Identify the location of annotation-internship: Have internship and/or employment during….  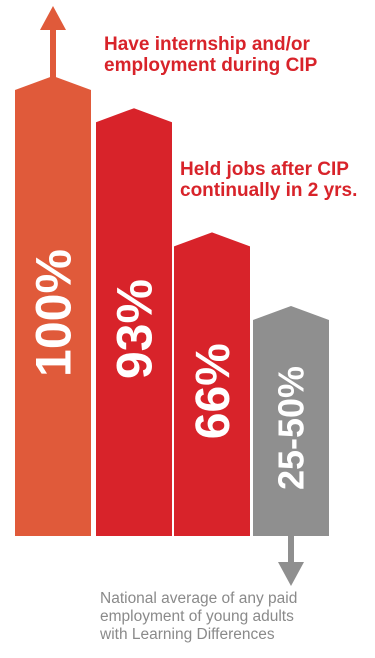
(234, 55).